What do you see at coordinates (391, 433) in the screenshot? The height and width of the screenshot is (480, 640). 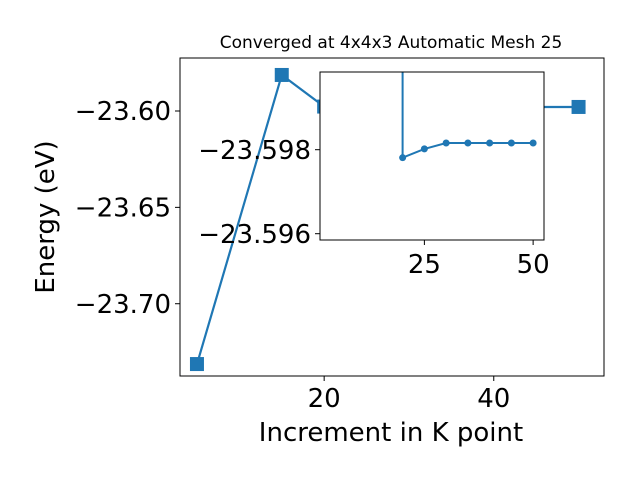 I see `x-axis-label: Increment in K point` at bounding box center [391, 433].